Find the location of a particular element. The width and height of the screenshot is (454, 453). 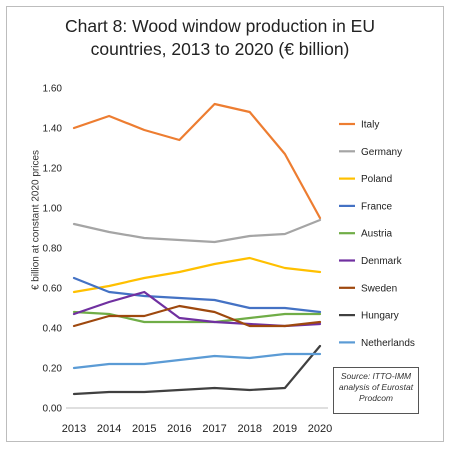

legend-label-poland: Poland is located at coordinates (376, 179).